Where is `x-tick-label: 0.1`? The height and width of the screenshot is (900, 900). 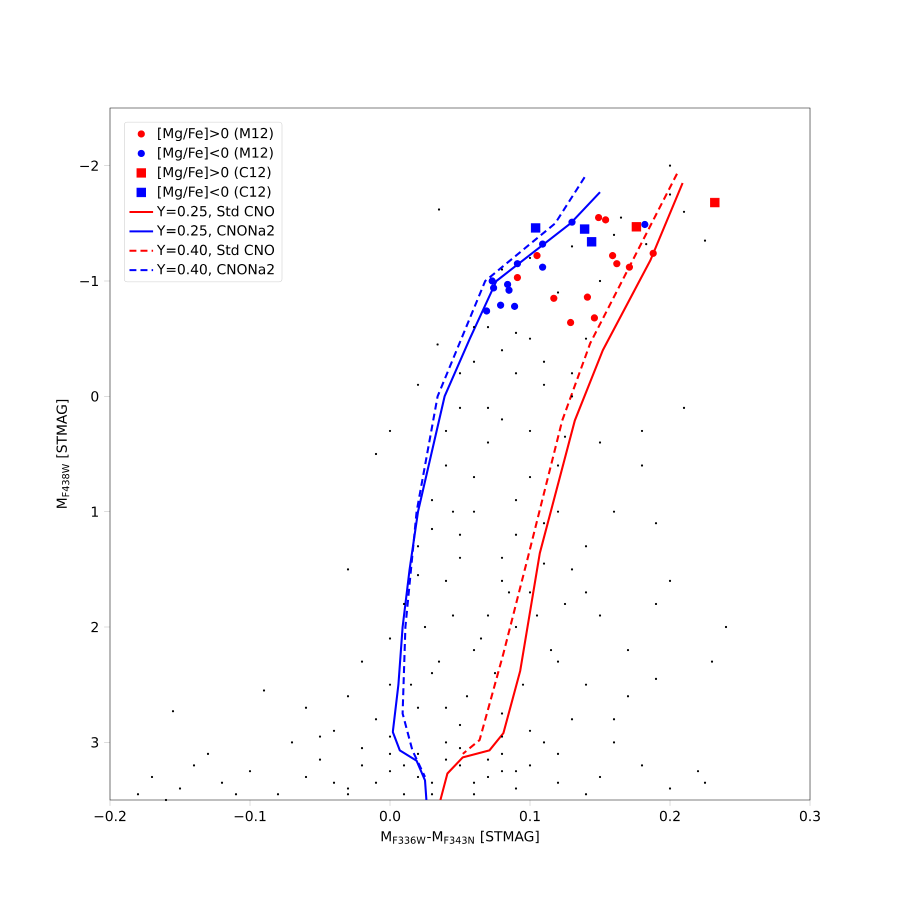
x-tick-label: 0.1 is located at coordinates (530, 816).